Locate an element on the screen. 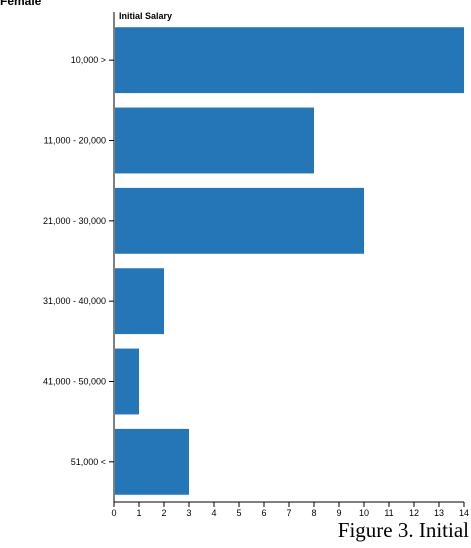 Image resolution: width=471 pixels, height=548 pixels. x-tick-label: 8 is located at coordinates (313, 513).